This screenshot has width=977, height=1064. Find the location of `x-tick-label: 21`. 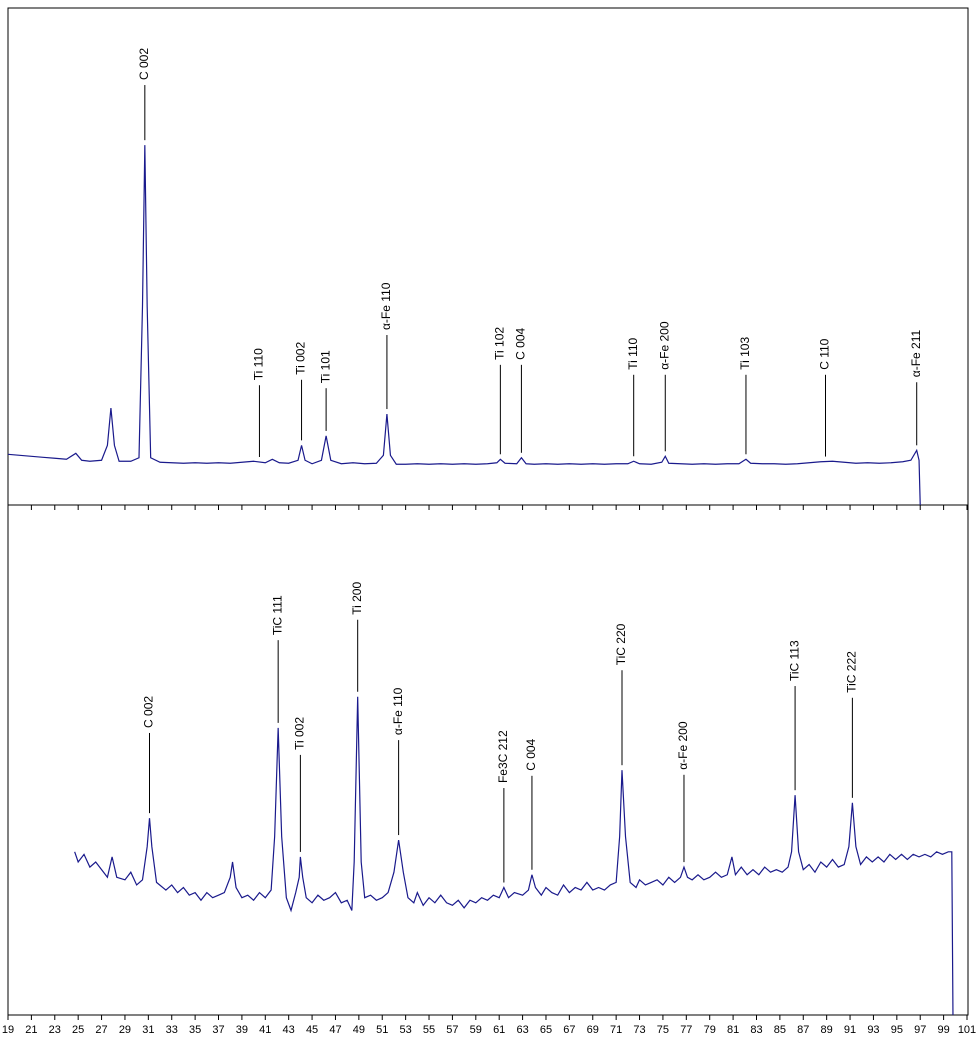

x-tick-label: 21 is located at coordinates (31, 1030).